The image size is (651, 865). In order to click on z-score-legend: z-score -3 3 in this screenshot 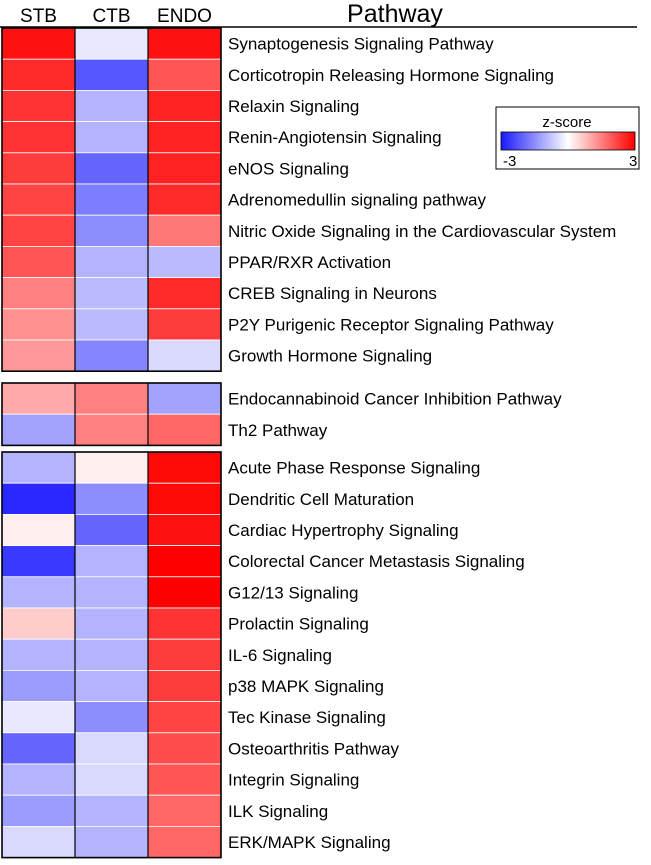, I will do `click(567, 138)`.